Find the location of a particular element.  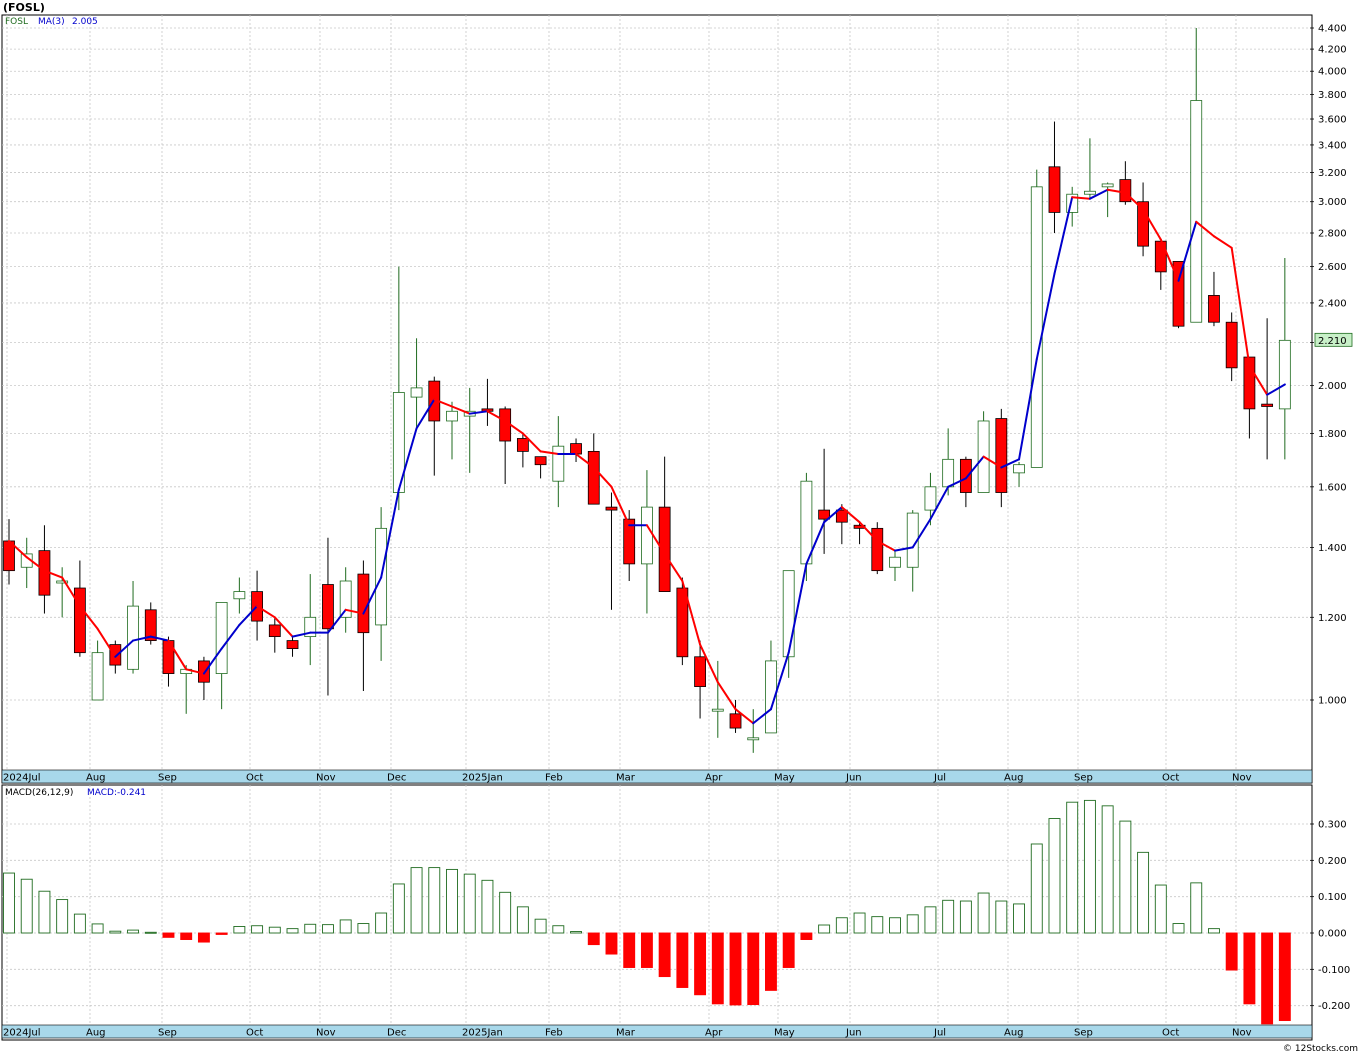

legend-macd-label: MACD(26,12,9) is located at coordinates (39, 793).